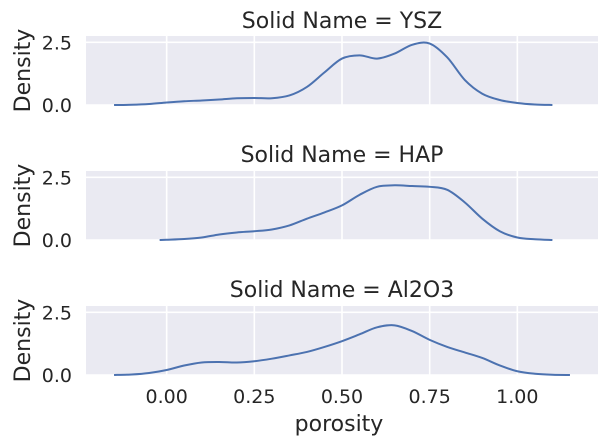 This screenshot has width=605, height=446. What do you see at coordinates (517, 397) in the screenshot?
I see `x-tick-label: 1.00` at bounding box center [517, 397].